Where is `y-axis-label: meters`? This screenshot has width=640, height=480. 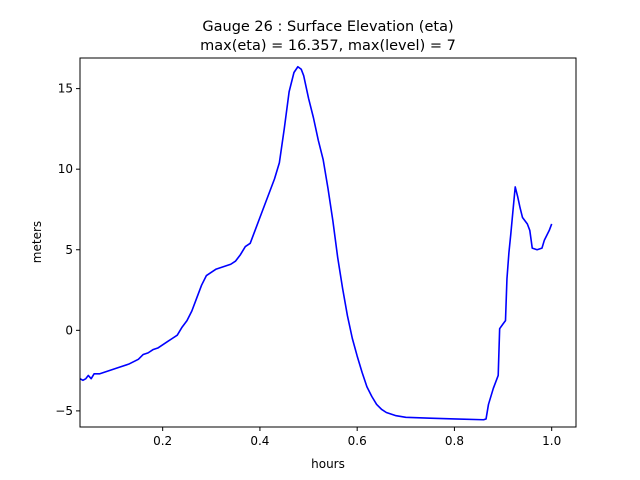 y-axis-label: meters is located at coordinates (37, 242).